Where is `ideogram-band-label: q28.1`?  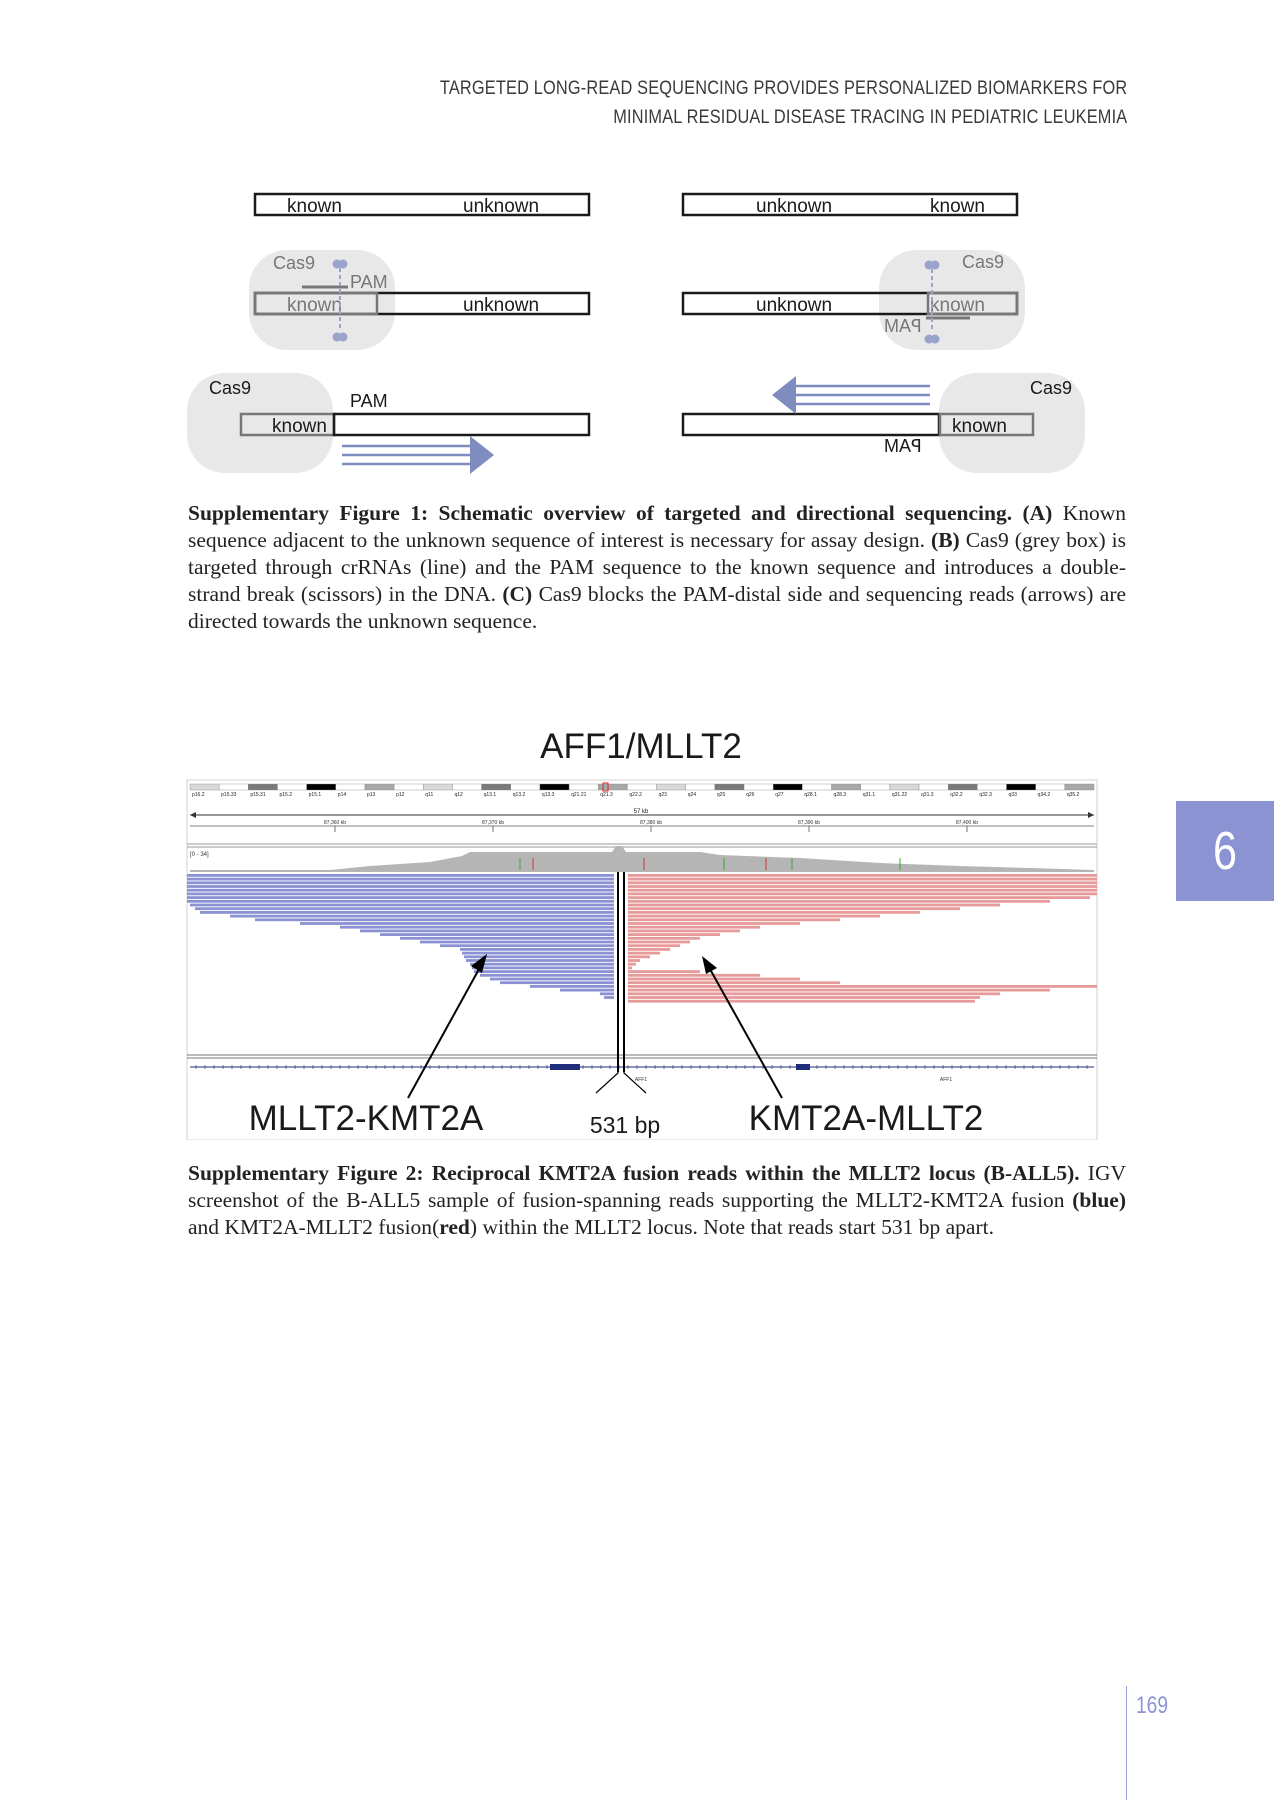 ideogram-band-label: q28.1 is located at coordinates (810, 795).